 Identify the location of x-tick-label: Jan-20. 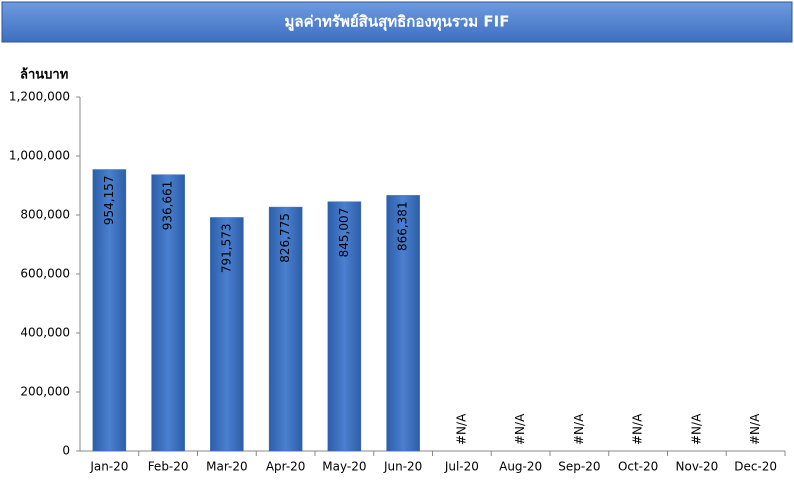
(108, 467).